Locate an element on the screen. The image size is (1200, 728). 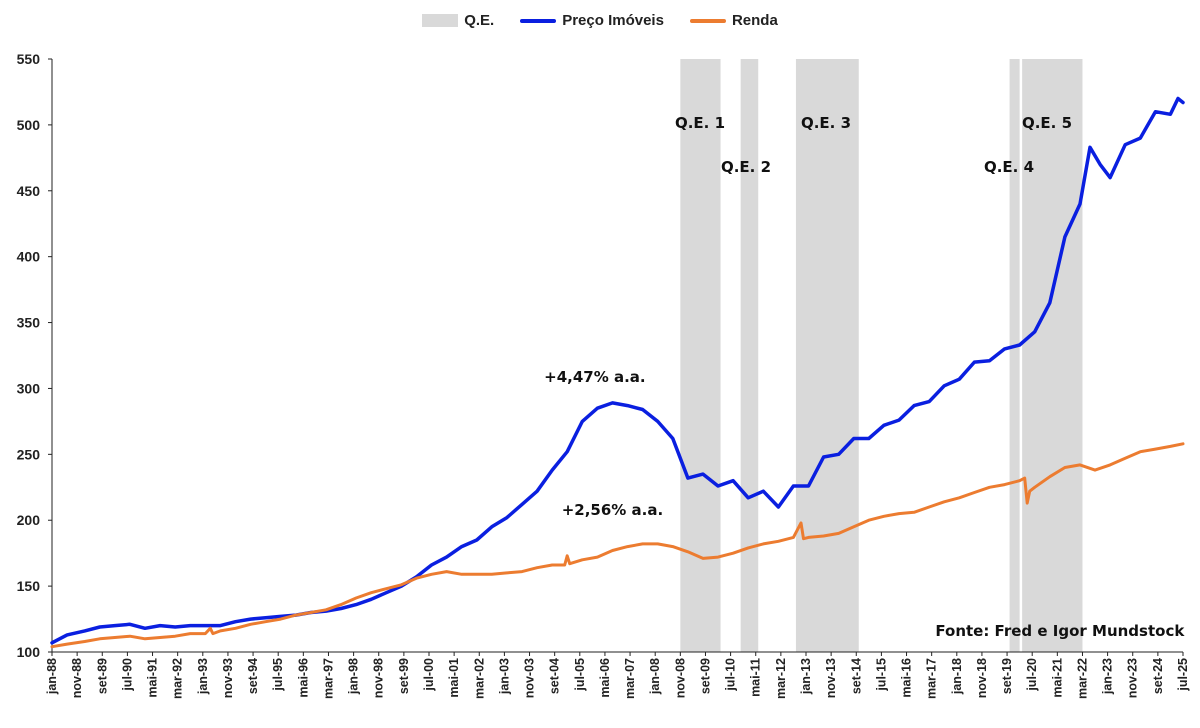
legend-price-label: Preço Imóveis is located at coordinates (613, 20).